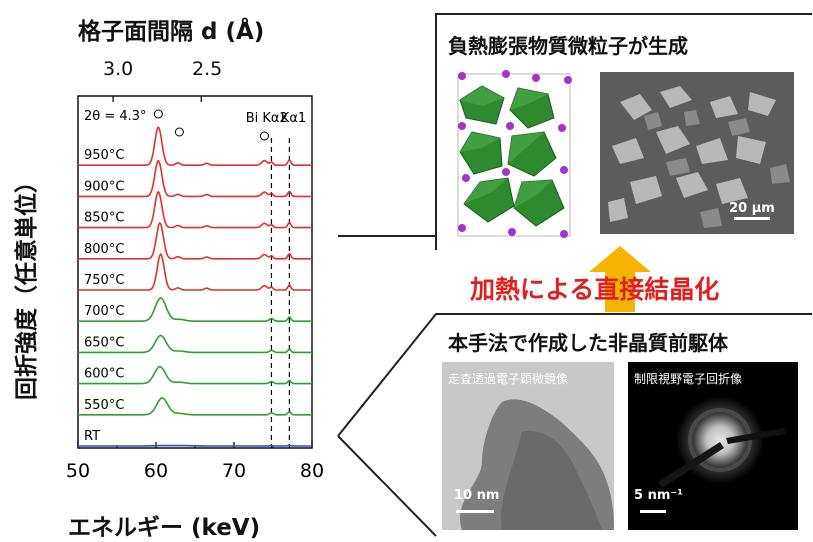 The image size is (813, 542). I want to click on top-panel-title: 負熱膨張物質微粒子が生成, so click(568, 46).